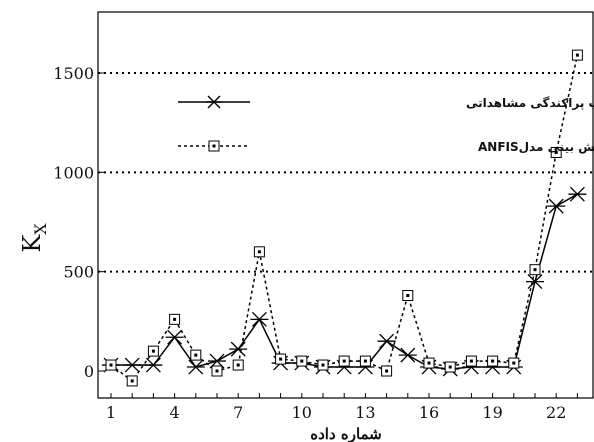 The width and height of the screenshot is (594, 442). I want to click on x-tick-label-16: 16, so click(429, 412).